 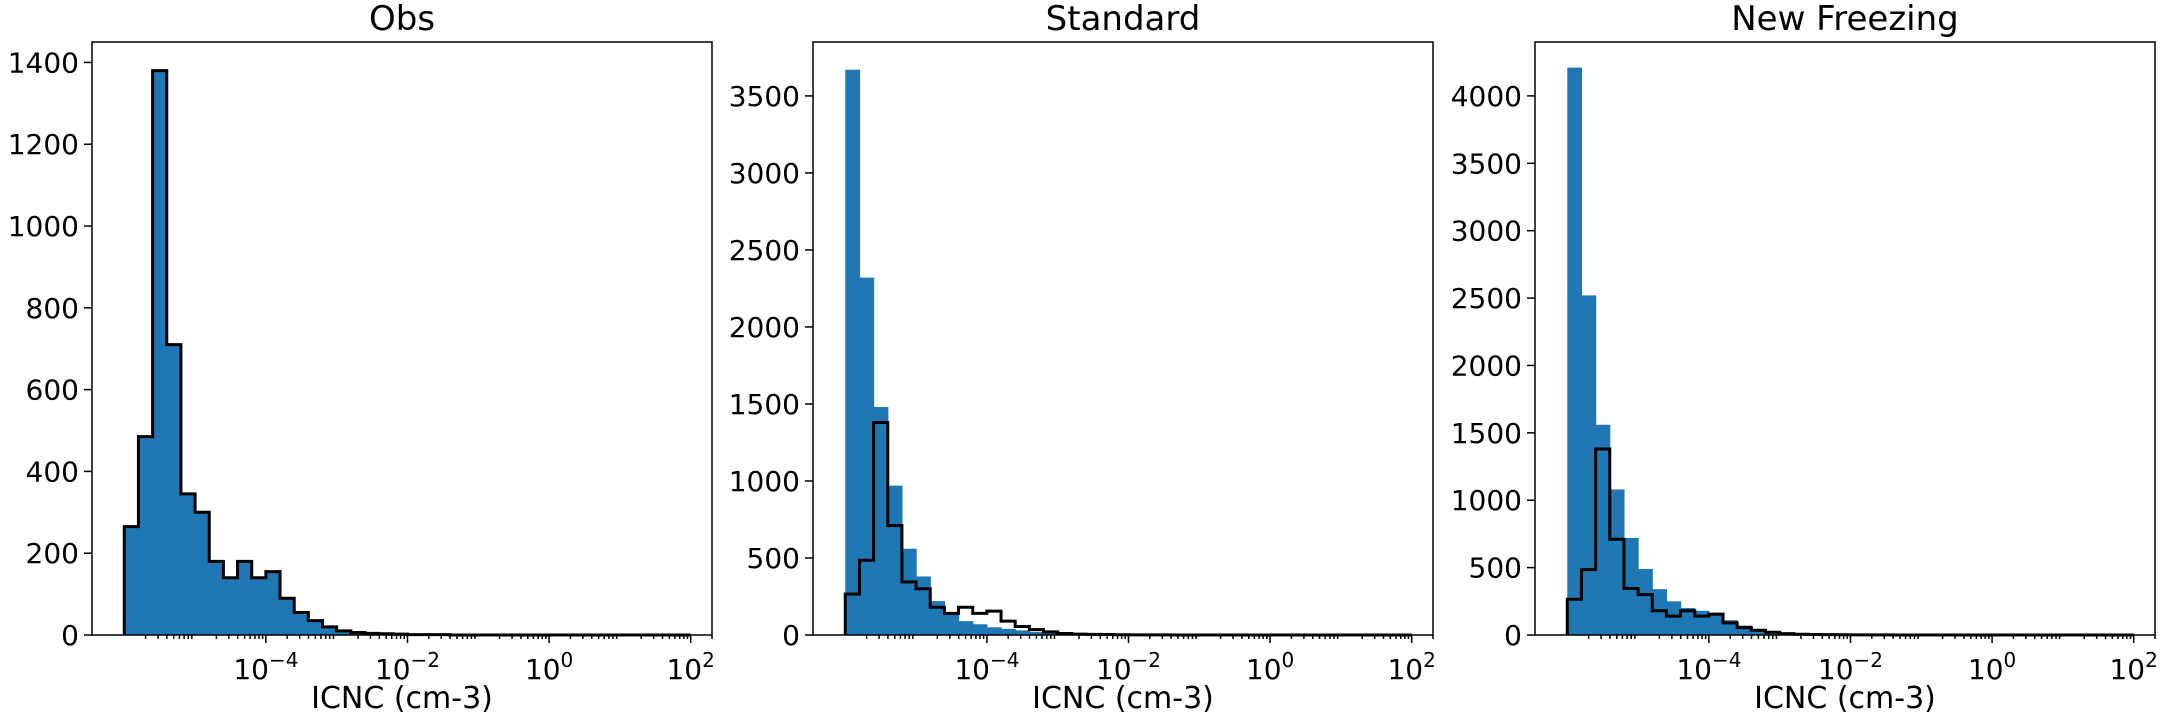 What do you see at coordinates (43, 62) in the screenshot?
I see `y-tick-label: 1400` at bounding box center [43, 62].